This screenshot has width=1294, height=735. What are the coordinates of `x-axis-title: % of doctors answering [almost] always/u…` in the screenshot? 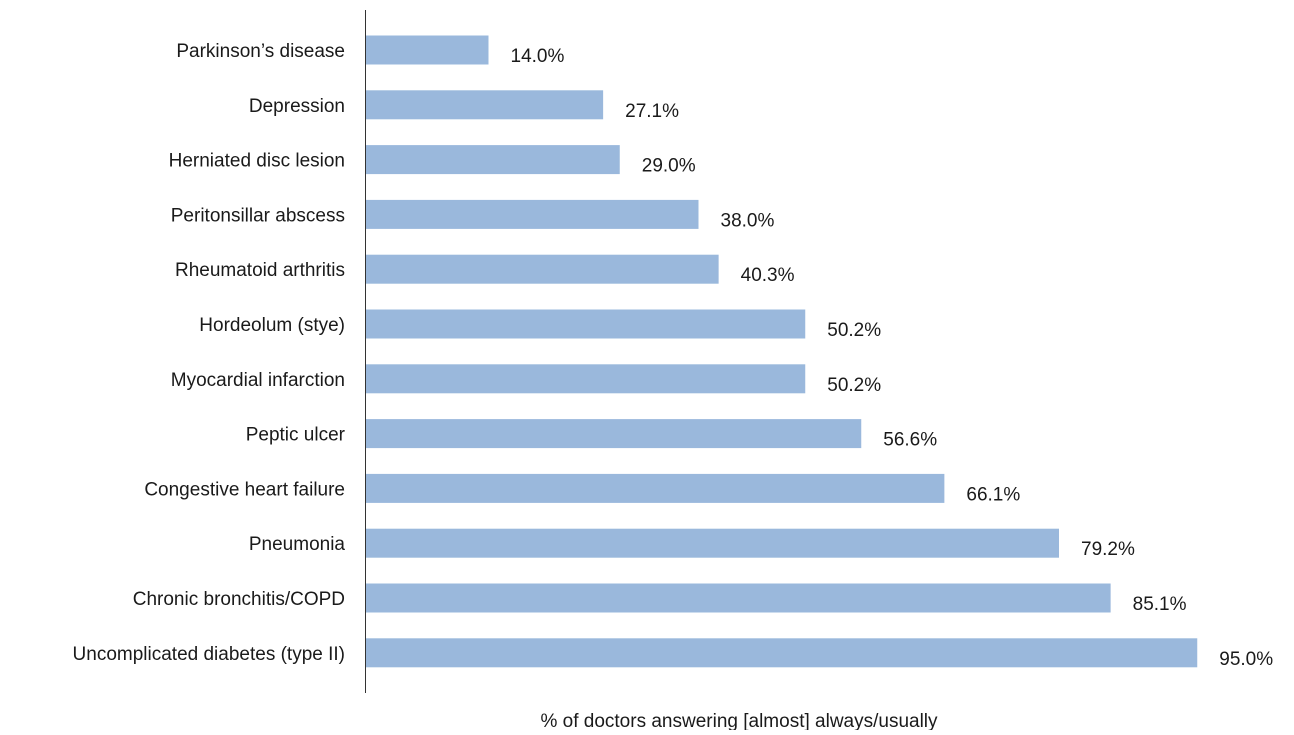 It's located at (739, 720).